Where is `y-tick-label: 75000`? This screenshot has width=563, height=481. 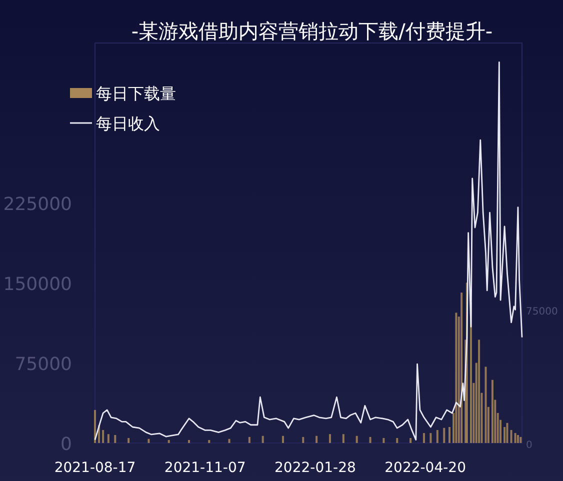
y-tick-label: 75000 is located at coordinates (43, 364).